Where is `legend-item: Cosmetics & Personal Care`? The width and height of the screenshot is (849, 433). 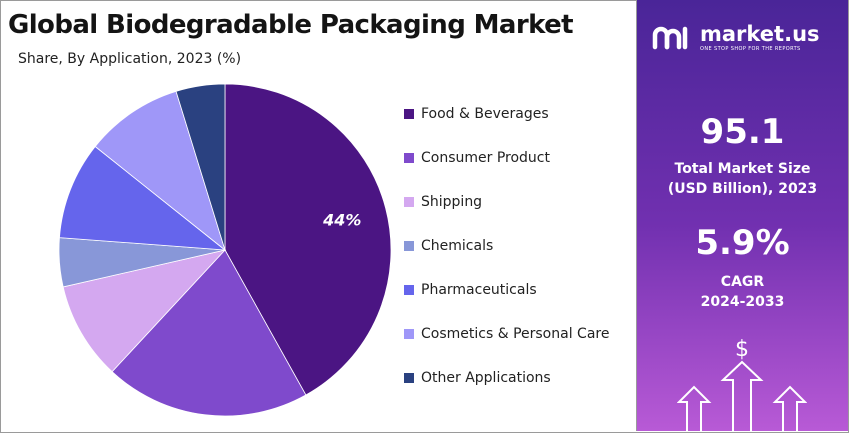
legend-item: Cosmetics & Personal Care is located at coordinates (506, 334).